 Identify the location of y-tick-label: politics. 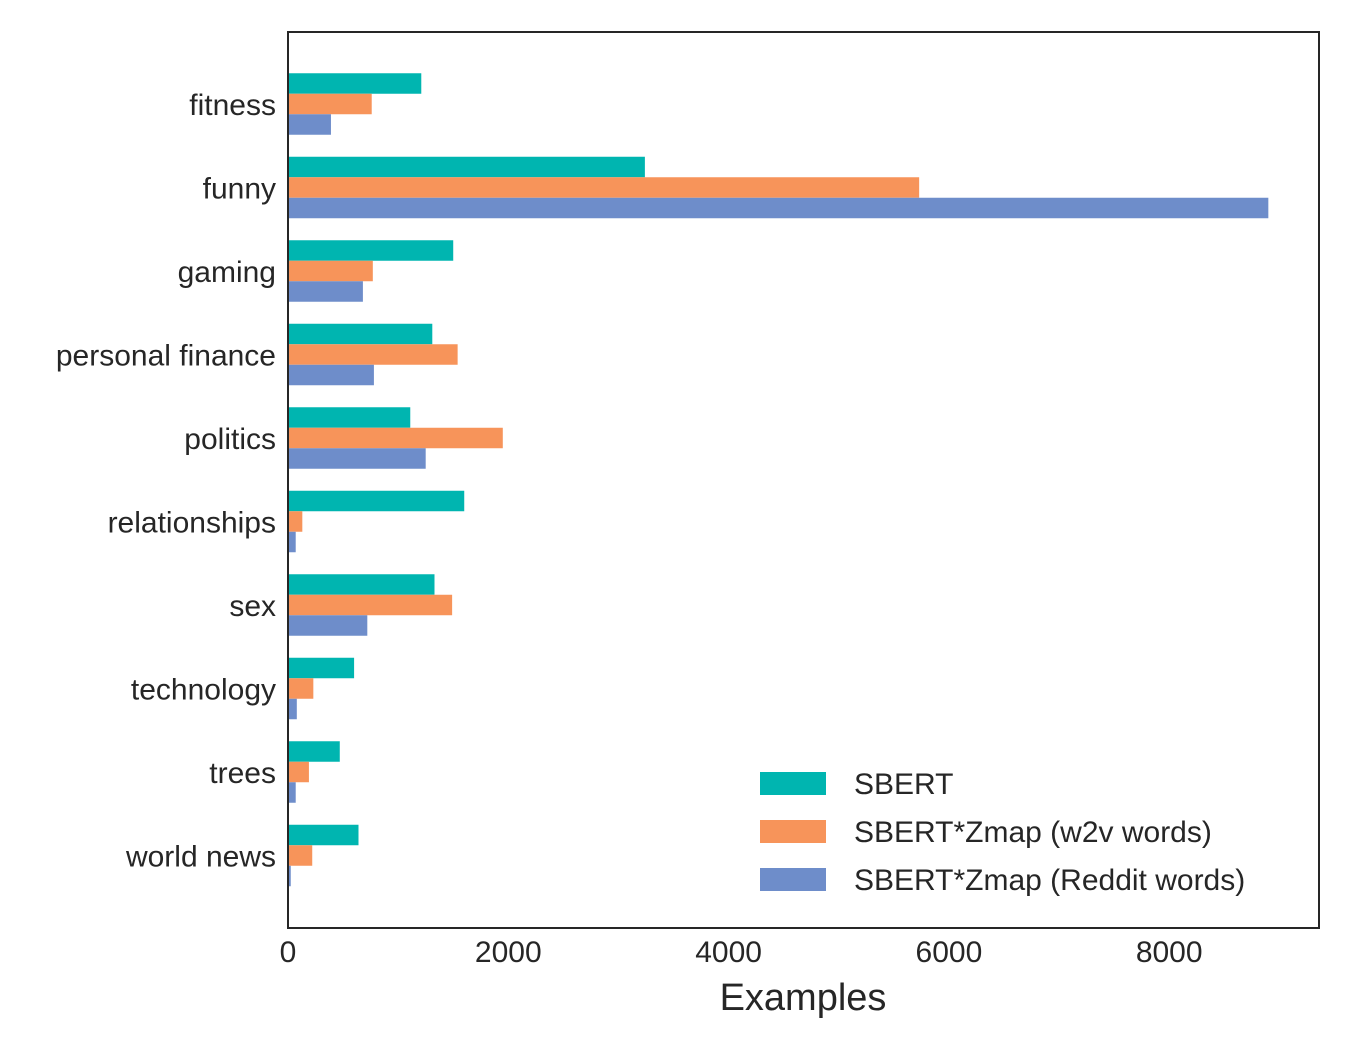
(230, 439).